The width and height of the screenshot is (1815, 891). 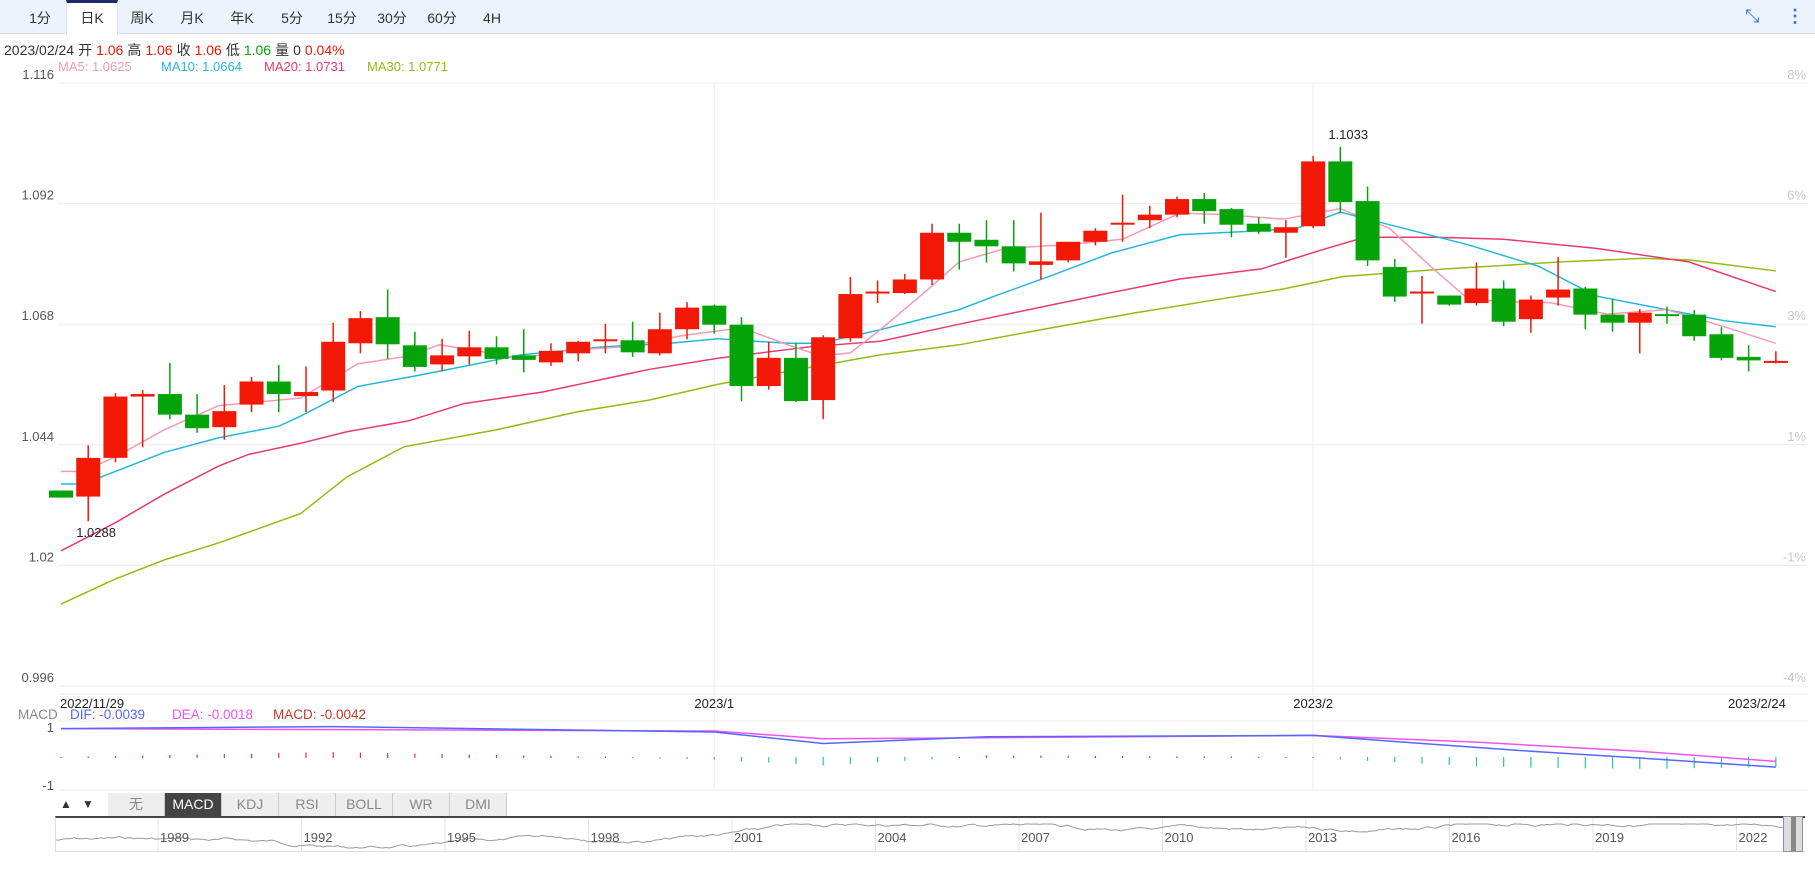 What do you see at coordinates (364, 804) in the screenshot?
I see `indicator-tab-boll: BOLL` at bounding box center [364, 804].